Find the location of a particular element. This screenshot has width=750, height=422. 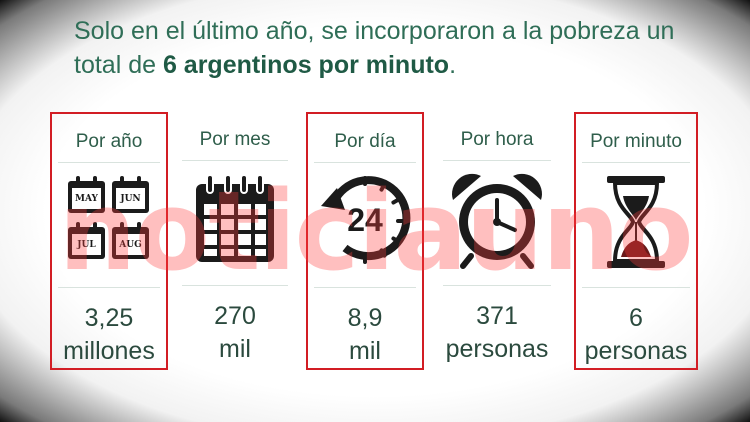

month-label: AUG is located at coordinates (130, 244).